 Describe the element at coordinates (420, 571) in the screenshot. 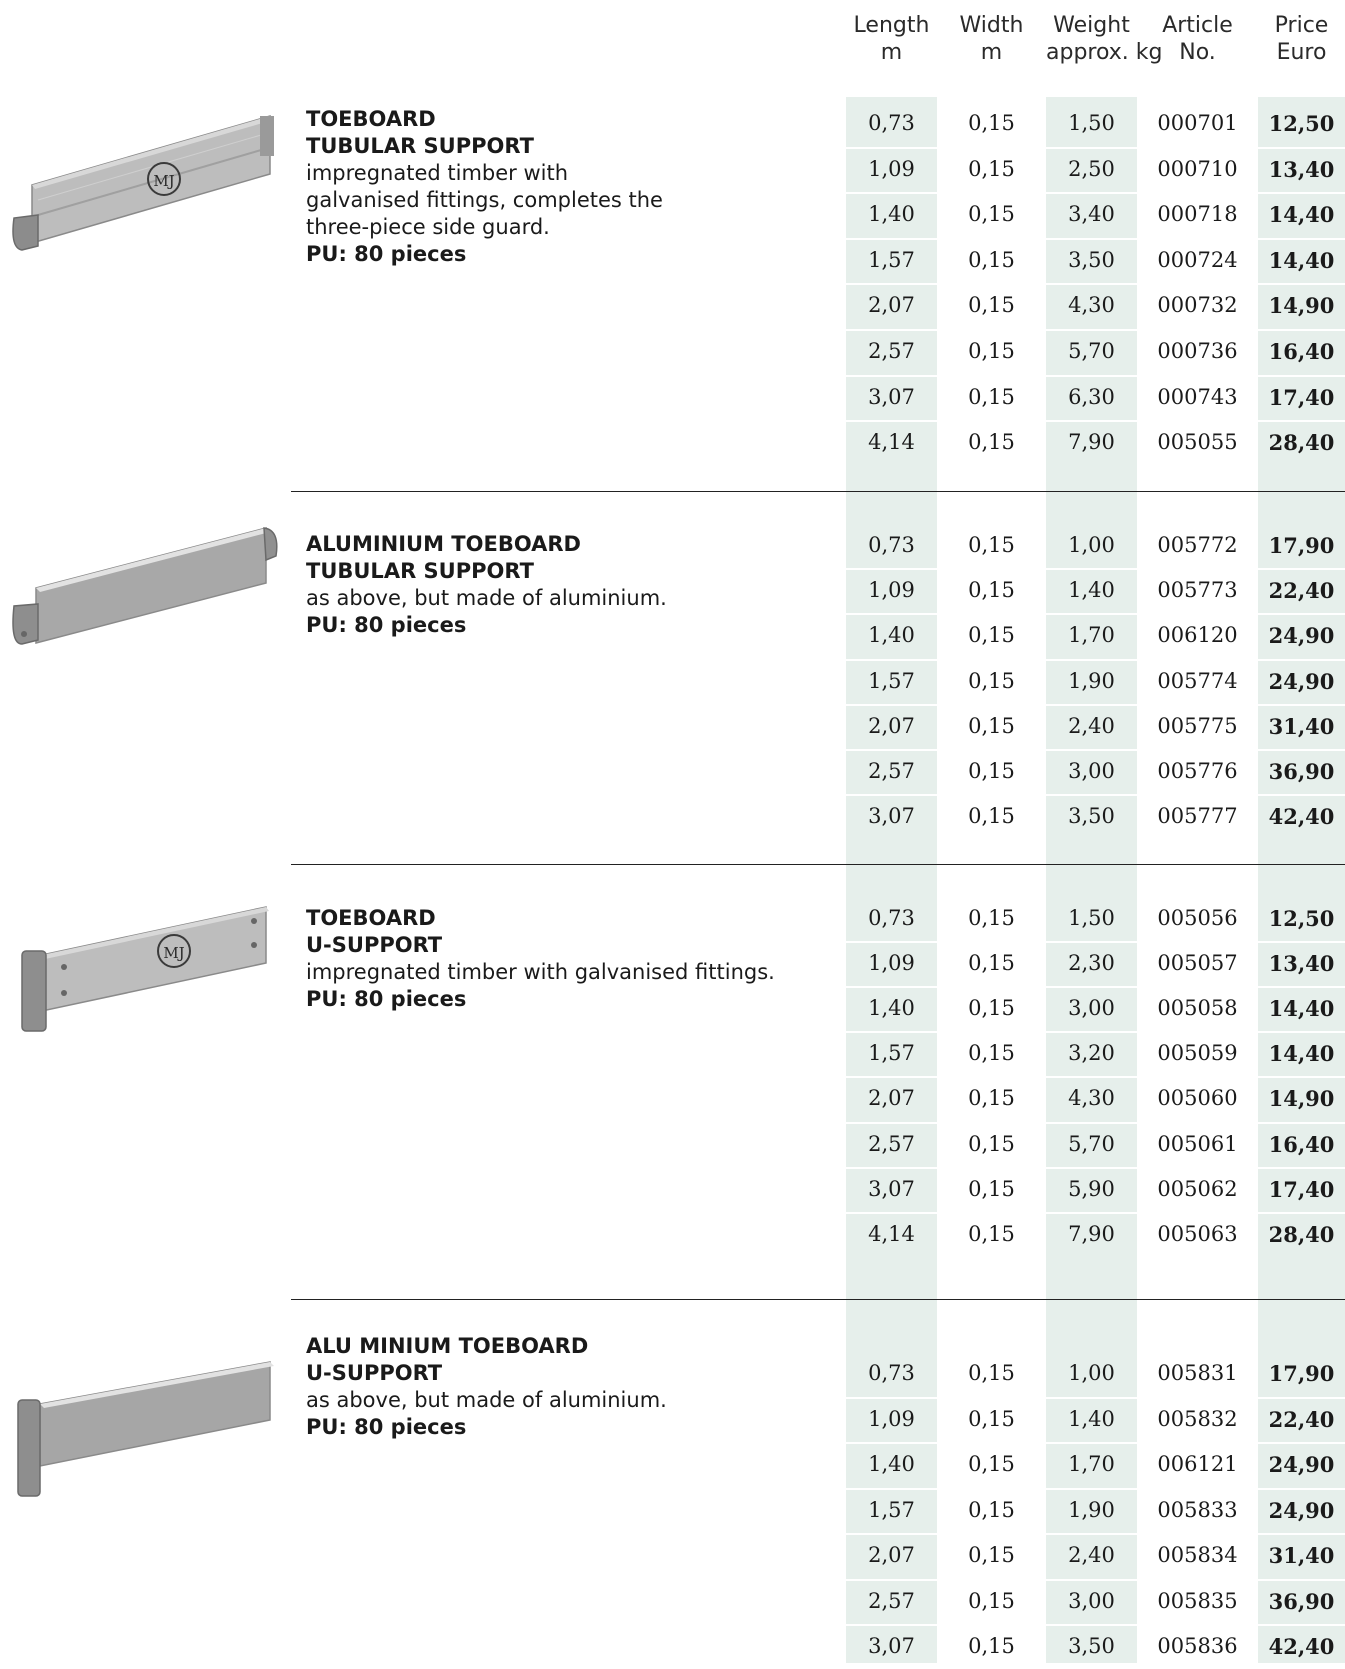

I see `product-subtitle: TUBULAR SUPPORT` at that location.